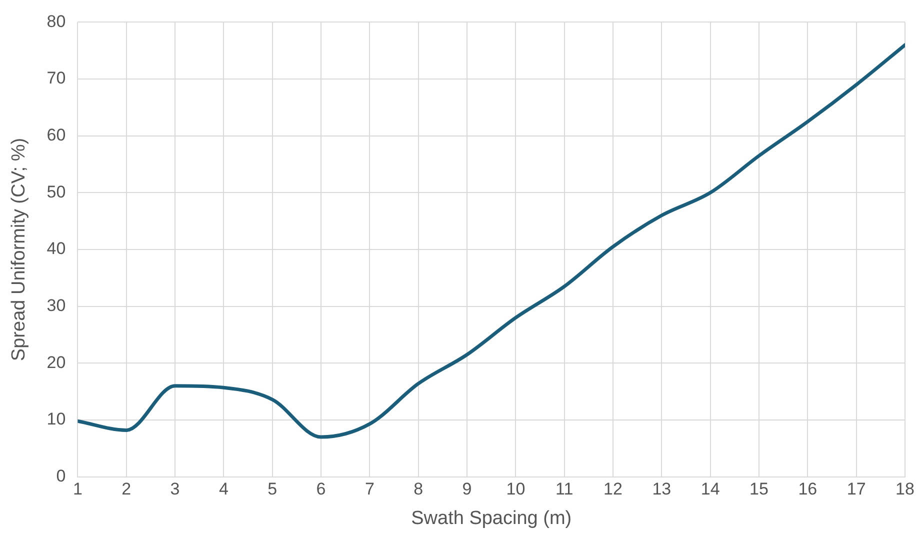 The image size is (919, 538). What do you see at coordinates (613, 489) in the screenshot?
I see `x-tick-label: 12` at bounding box center [613, 489].